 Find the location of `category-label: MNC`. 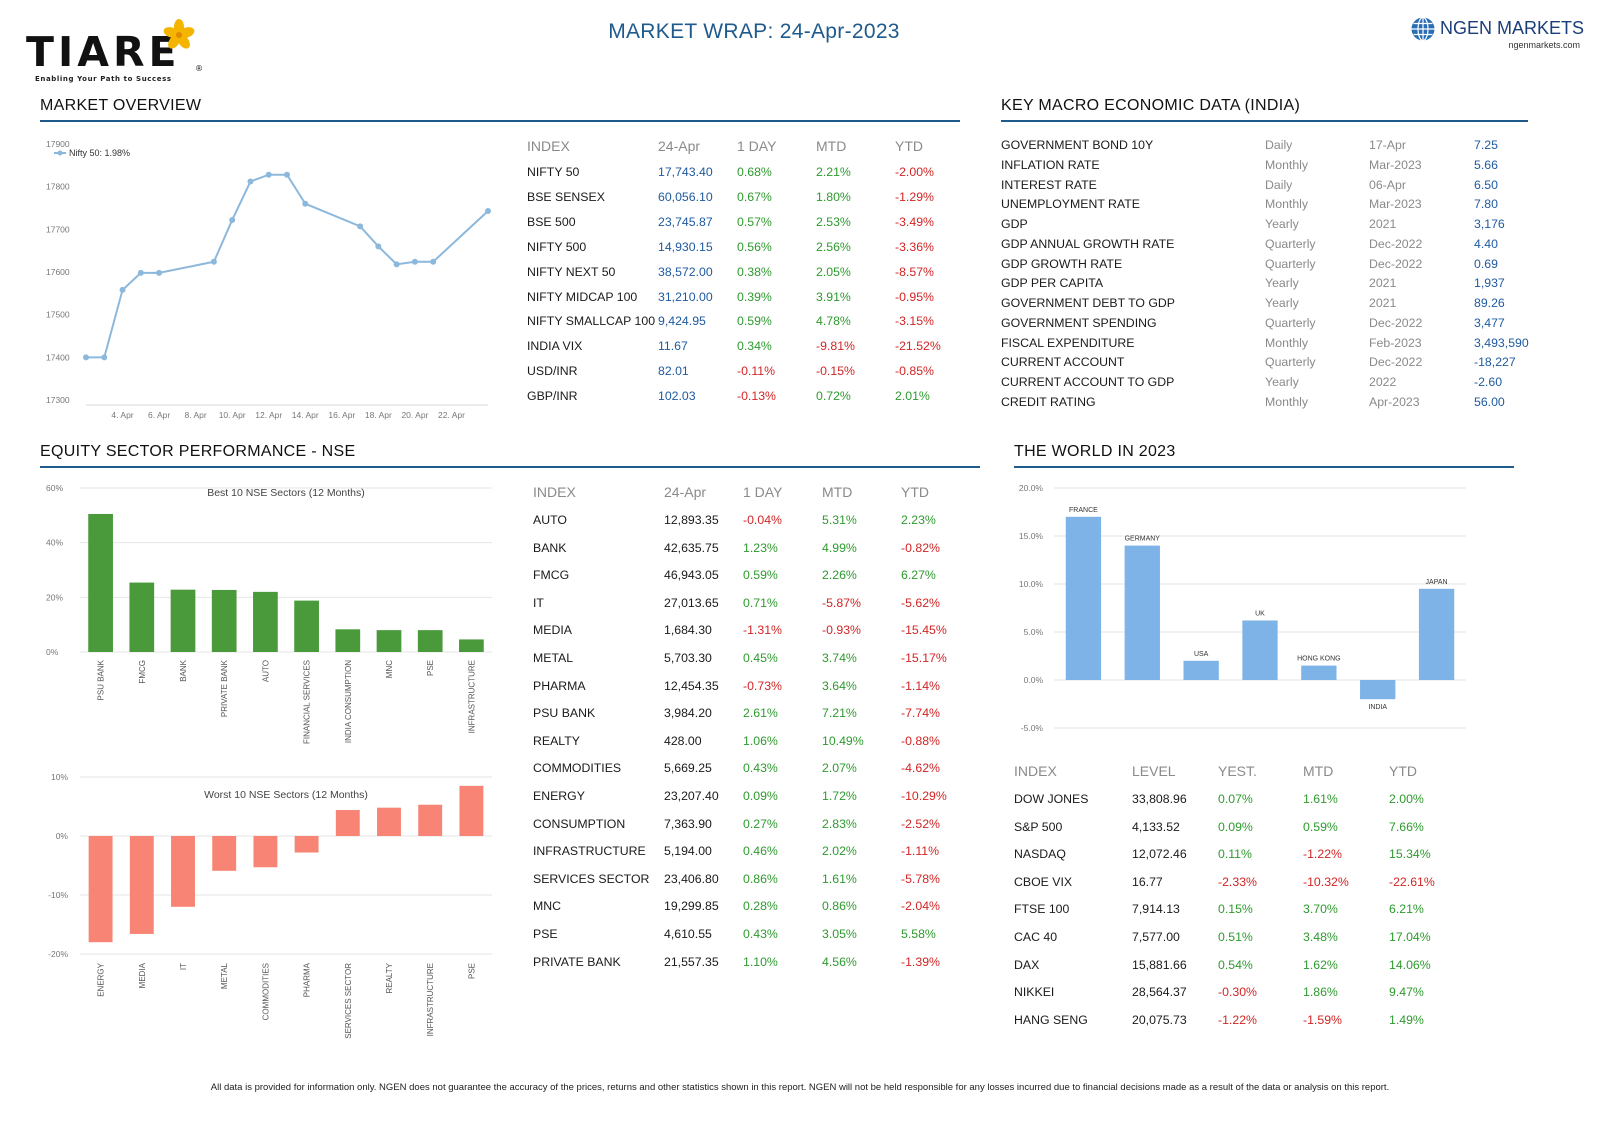

category-label: MNC is located at coordinates (389, 669).